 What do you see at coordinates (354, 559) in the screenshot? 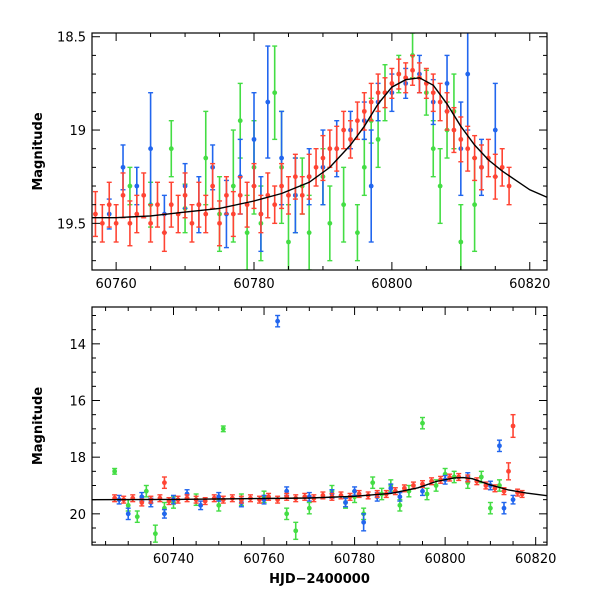
I see `x-tick-label: 60780` at bounding box center [354, 559].